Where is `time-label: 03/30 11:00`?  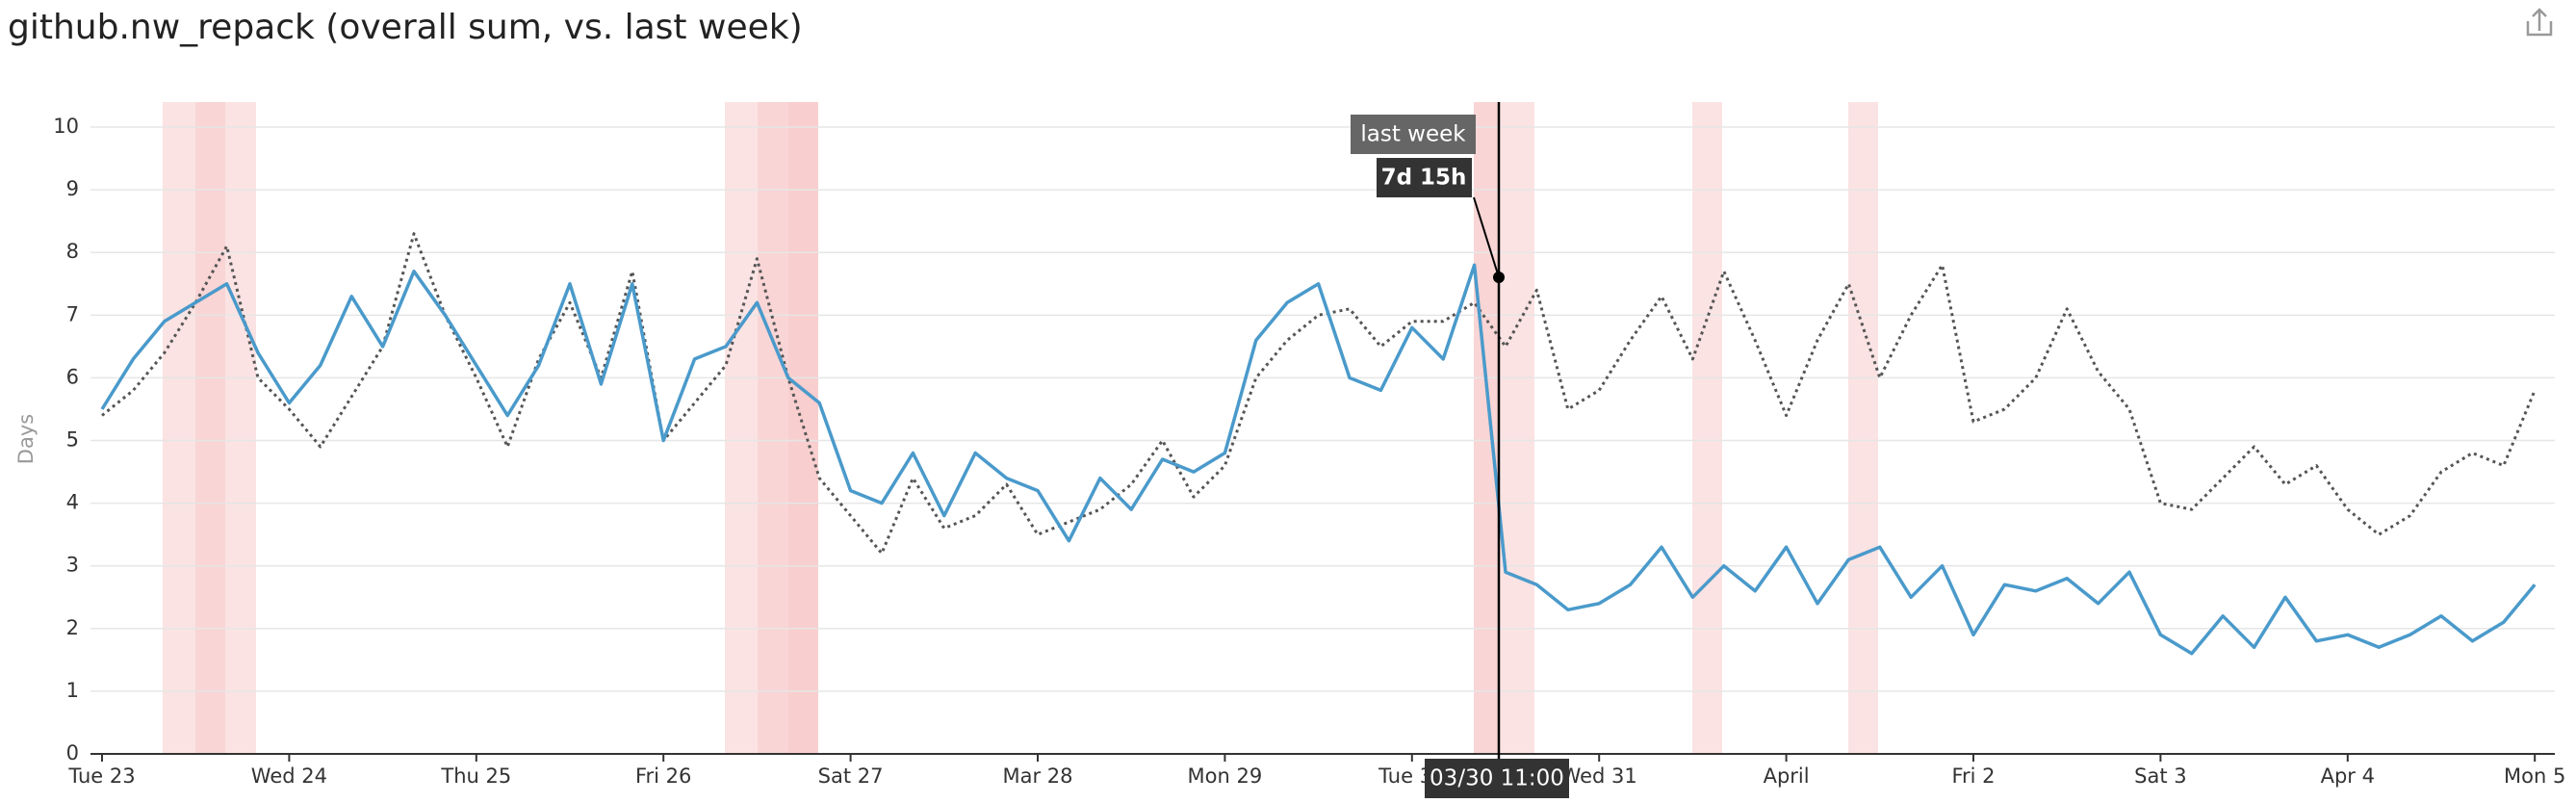
time-label: 03/30 11:00 is located at coordinates (1497, 778).